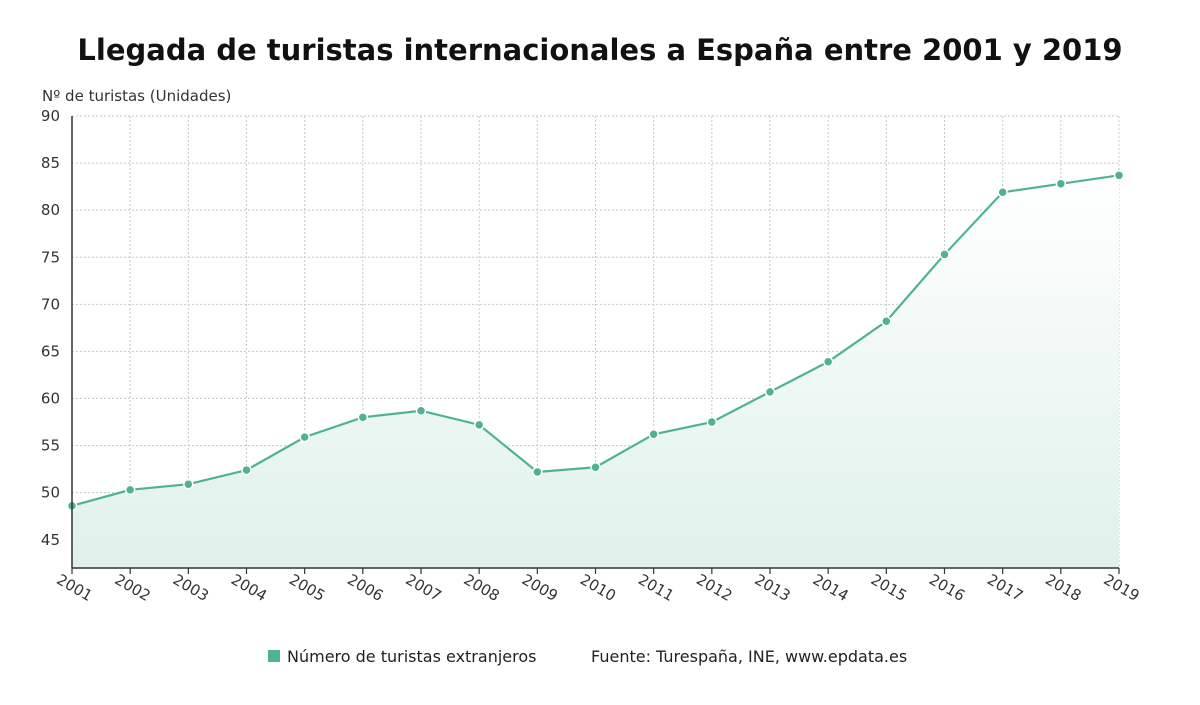  What do you see at coordinates (307, 587) in the screenshot?
I see `x-tick-label: 2005` at bounding box center [307, 587].